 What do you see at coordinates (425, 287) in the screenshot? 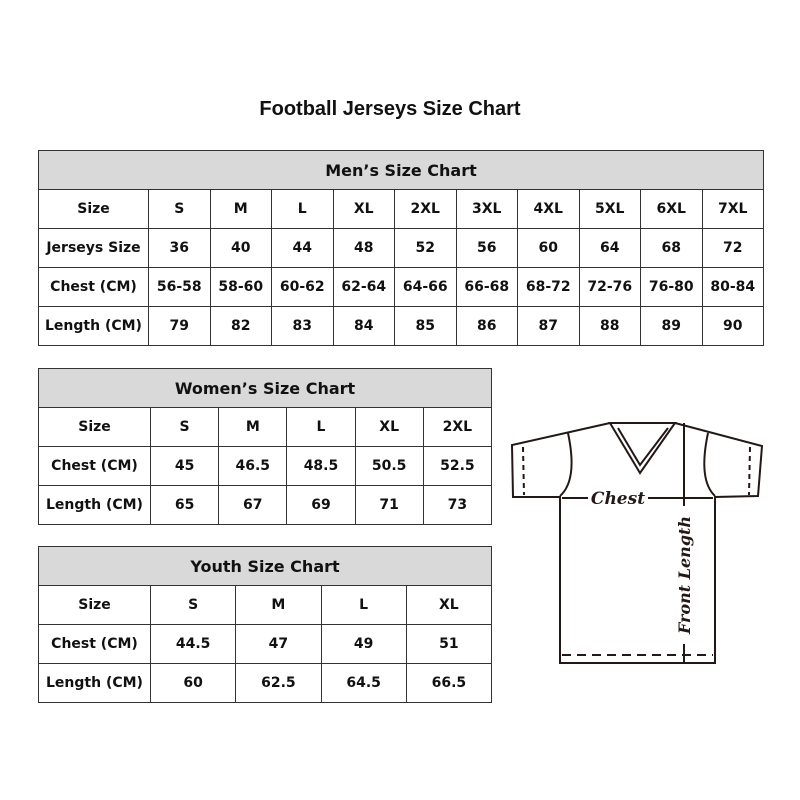
I see `table-cell: 64-66` at bounding box center [425, 287].